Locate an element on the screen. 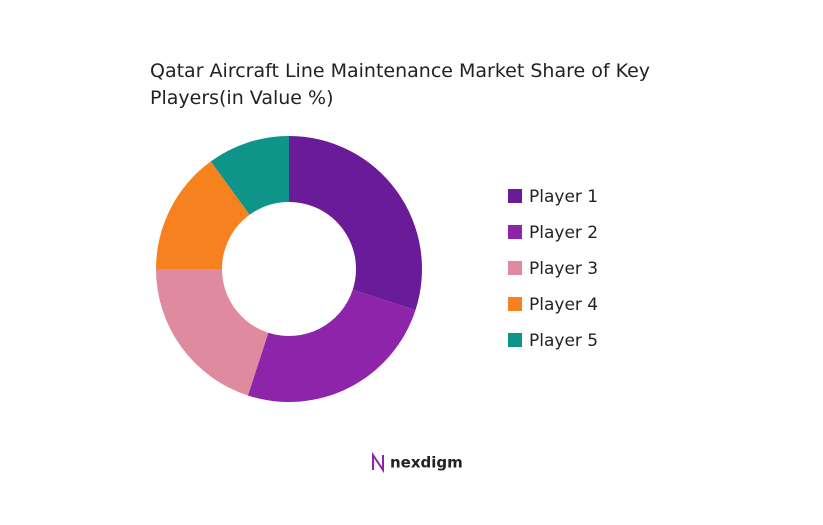  legend-label: Player 3 is located at coordinates (563, 269).